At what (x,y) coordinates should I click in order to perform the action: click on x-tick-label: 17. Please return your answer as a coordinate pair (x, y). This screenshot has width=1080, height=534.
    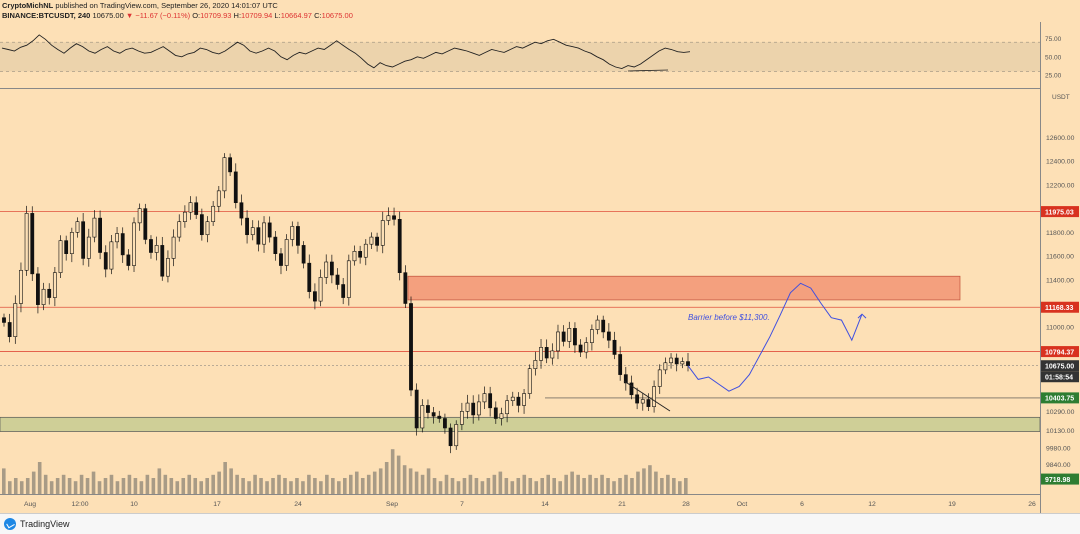
    Looking at the image, I should click on (217, 504).